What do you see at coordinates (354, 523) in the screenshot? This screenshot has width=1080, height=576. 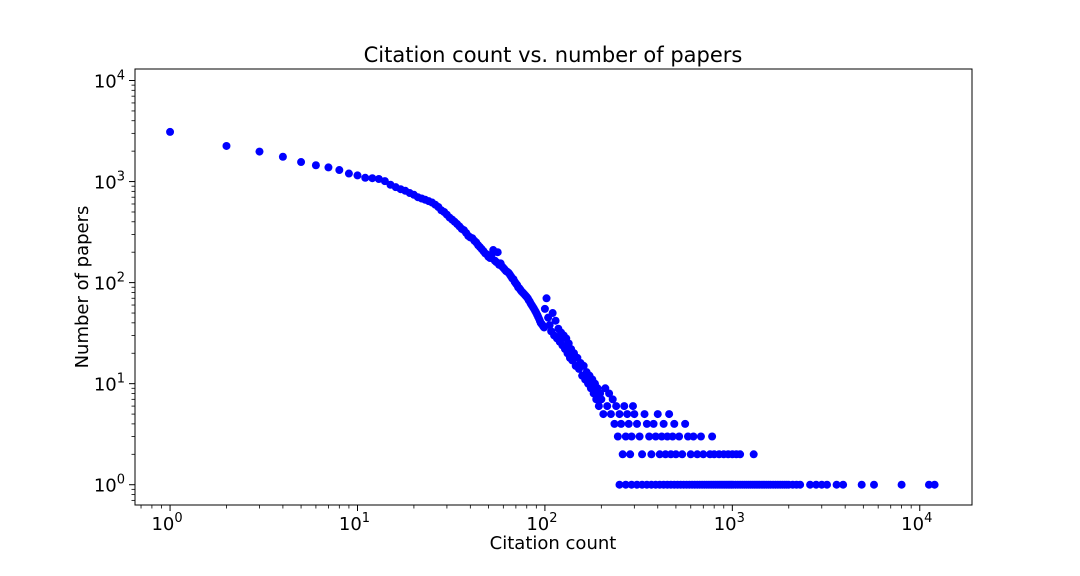 I see `x-tick-label: 10¹` at bounding box center [354, 523].